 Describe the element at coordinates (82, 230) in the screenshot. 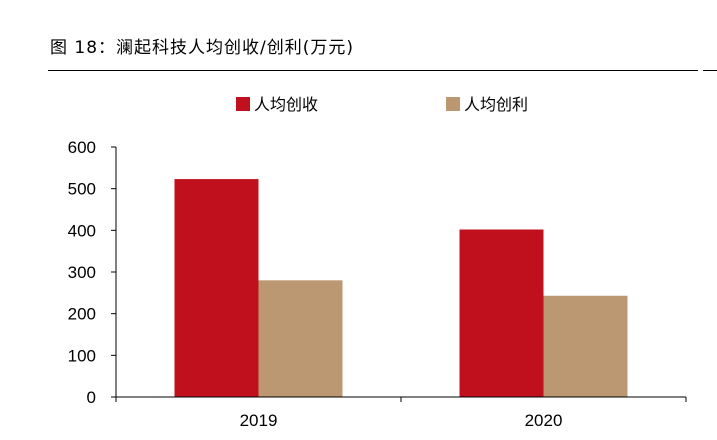

I see `y-tick-label: 400` at that location.